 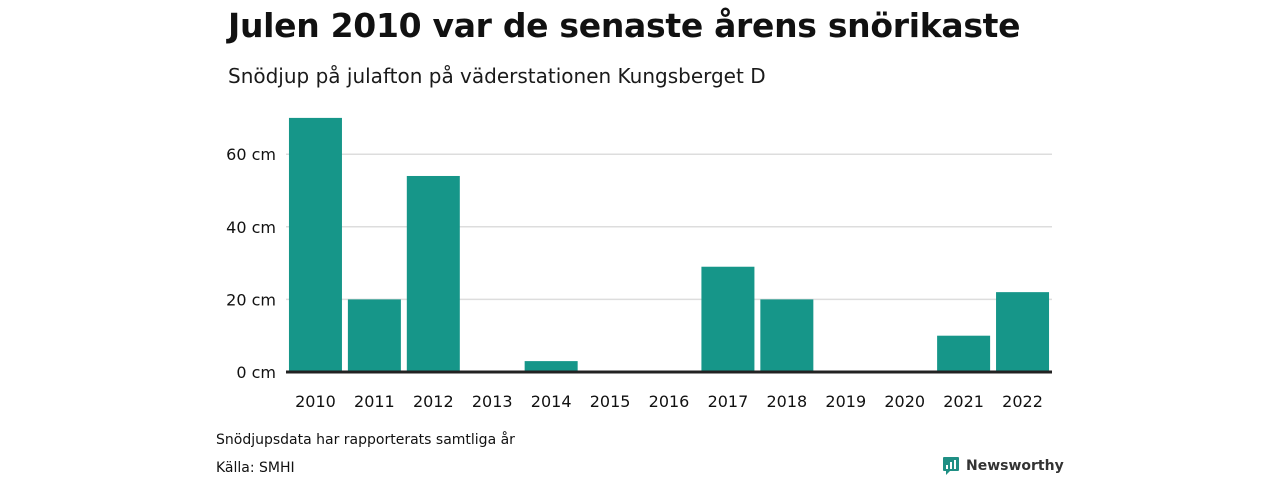 What do you see at coordinates (669, 401) in the screenshot?
I see `x-tick-label: 2016` at bounding box center [669, 401].